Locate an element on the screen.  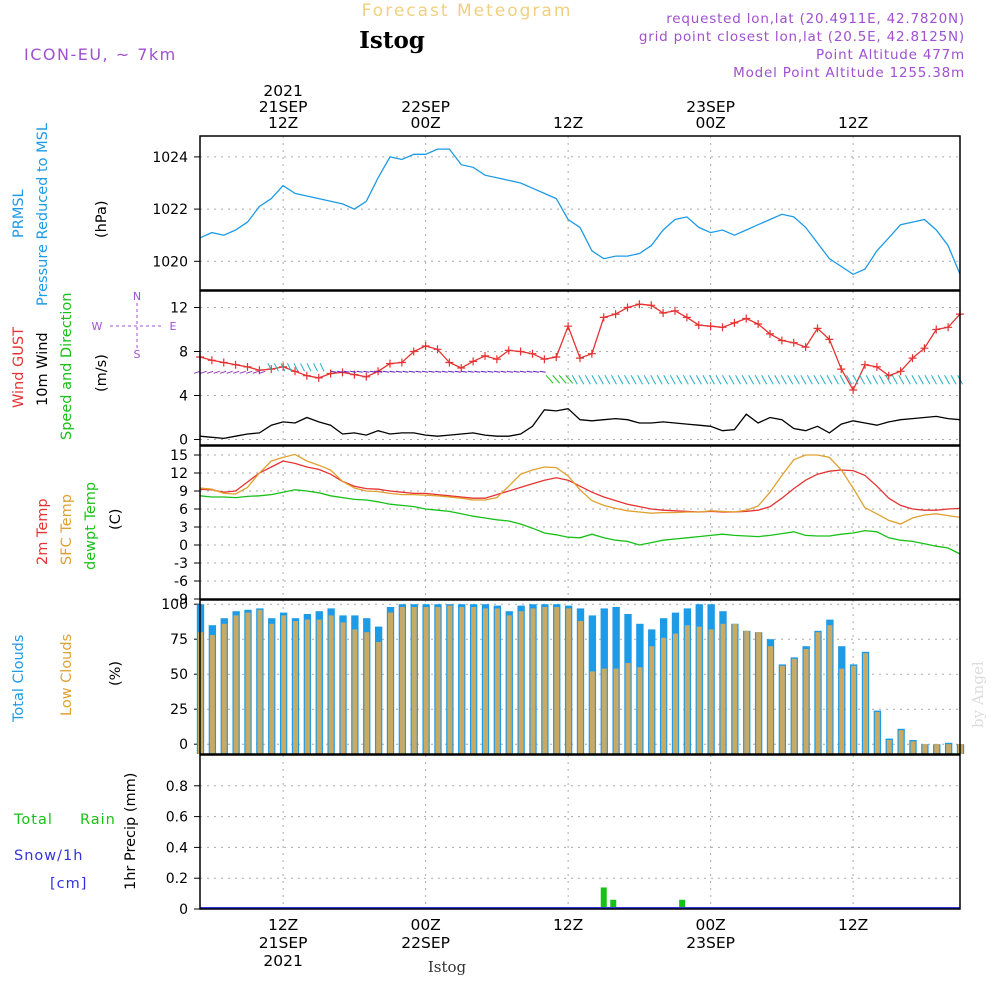
bottom-time-label: 22SEP is located at coordinates (425, 943).